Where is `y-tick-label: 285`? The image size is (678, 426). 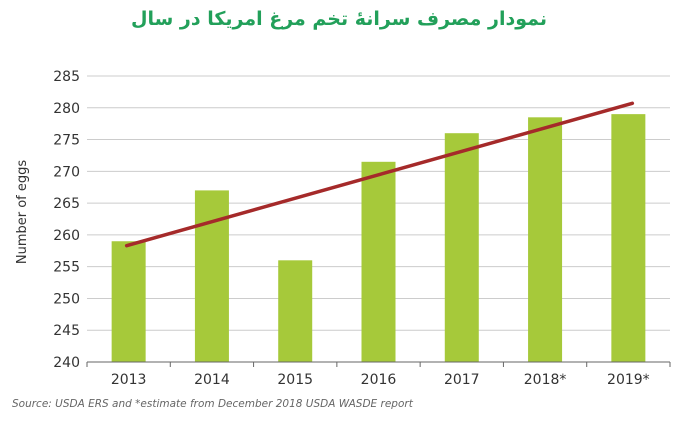
y-tick-label: 285 is located at coordinates (66, 77).